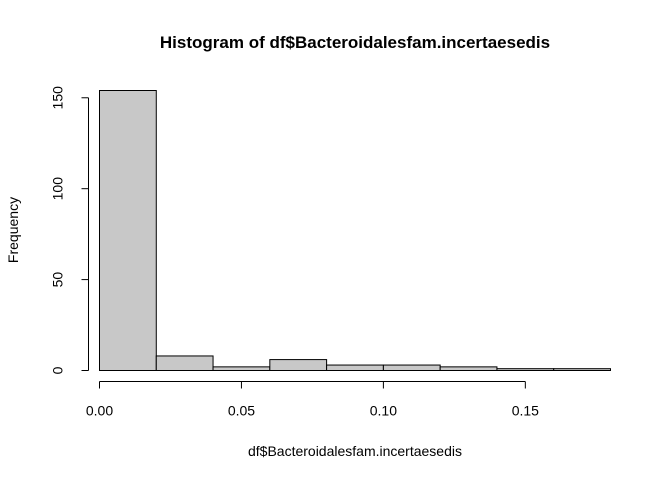 Image resolution: width=672 pixels, height=480 pixels. Describe the element at coordinates (69, 230) in the screenshot. I see `y-axis: 0 50 100 150` at that location.